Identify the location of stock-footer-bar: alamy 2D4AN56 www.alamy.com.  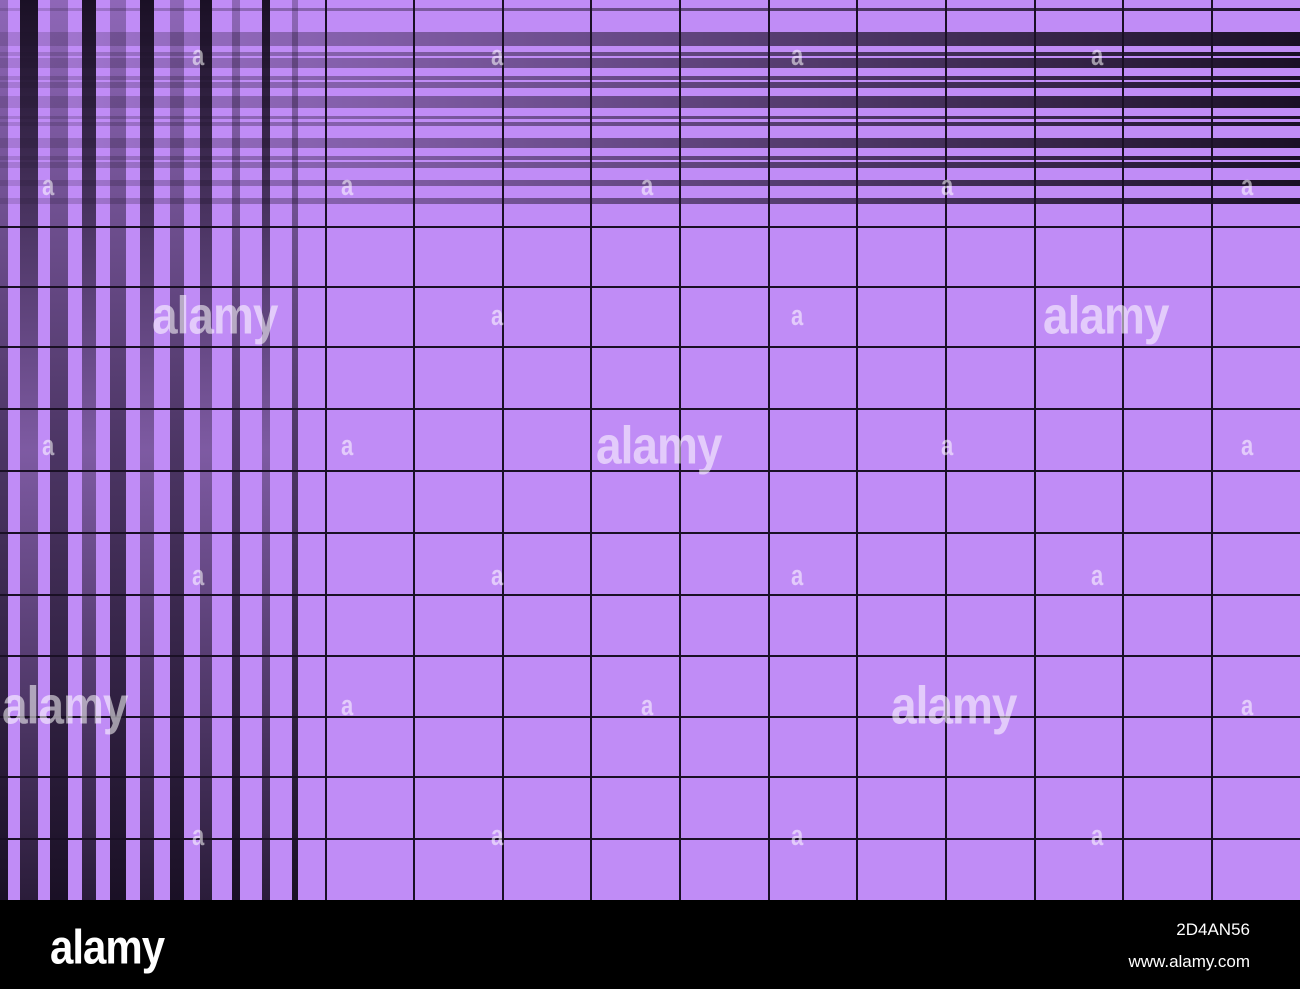
(650, 944).